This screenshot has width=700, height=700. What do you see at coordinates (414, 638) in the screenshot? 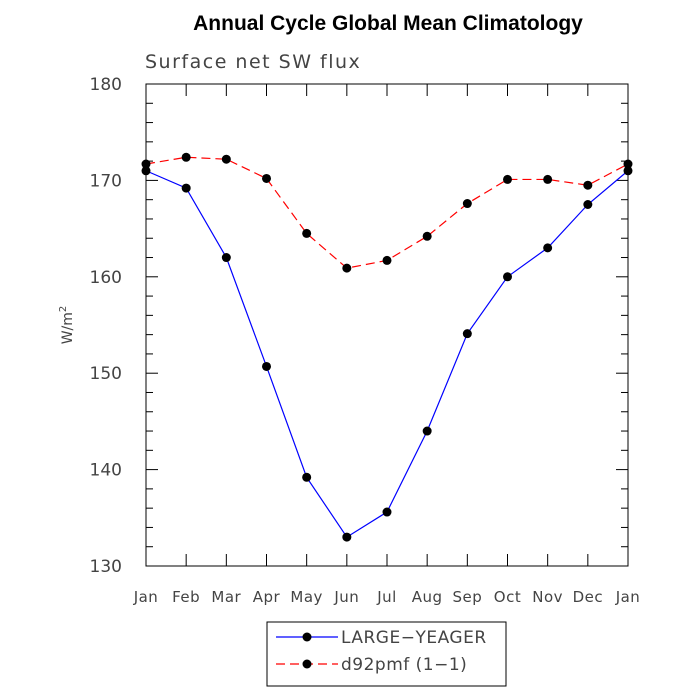
I see `legend-label-large-yeager: LARGE−YEAGER` at bounding box center [414, 638].